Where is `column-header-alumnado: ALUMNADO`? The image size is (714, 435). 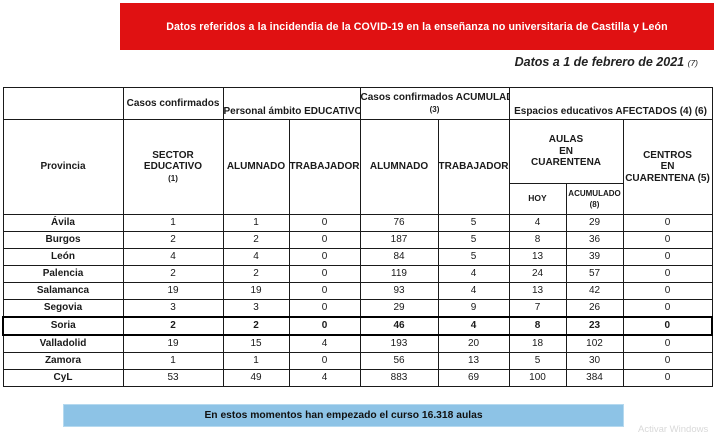
column-header-alumnado: ALUMNADO is located at coordinates (256, 167).